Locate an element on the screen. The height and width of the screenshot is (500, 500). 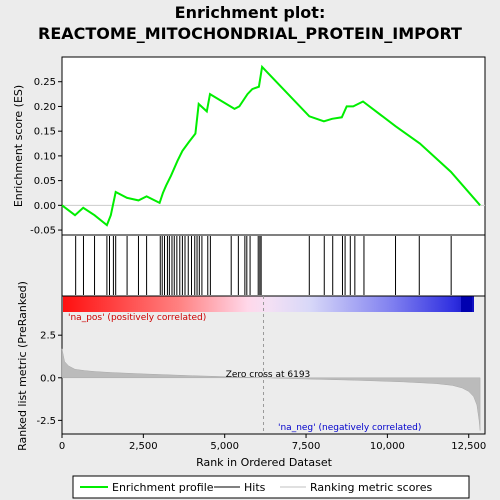
zero-cross-label: Zero cross at 6193 is located at coordinates (268, 375).